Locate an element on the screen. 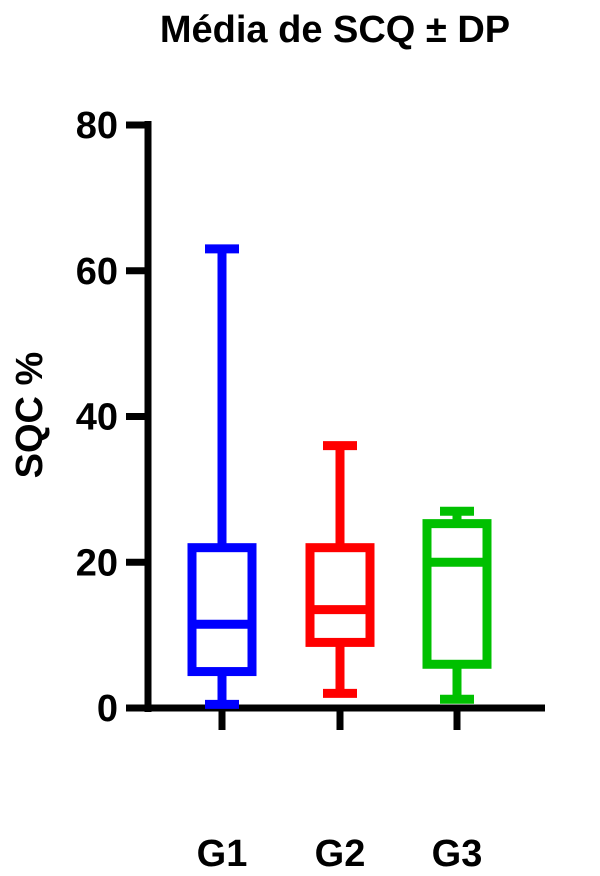  y-tick-label: 0 is located at coordinates (107, 709).